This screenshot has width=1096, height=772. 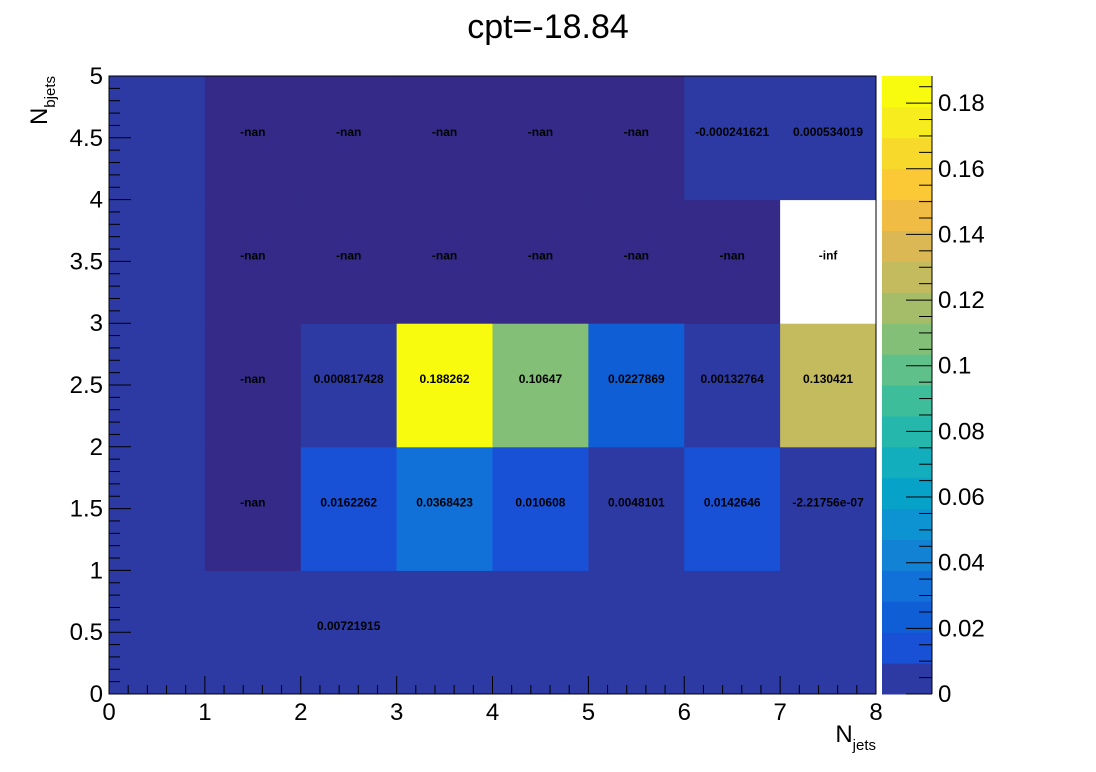 I want to click on x-tick-label: 8, so click(x=875, y=712).